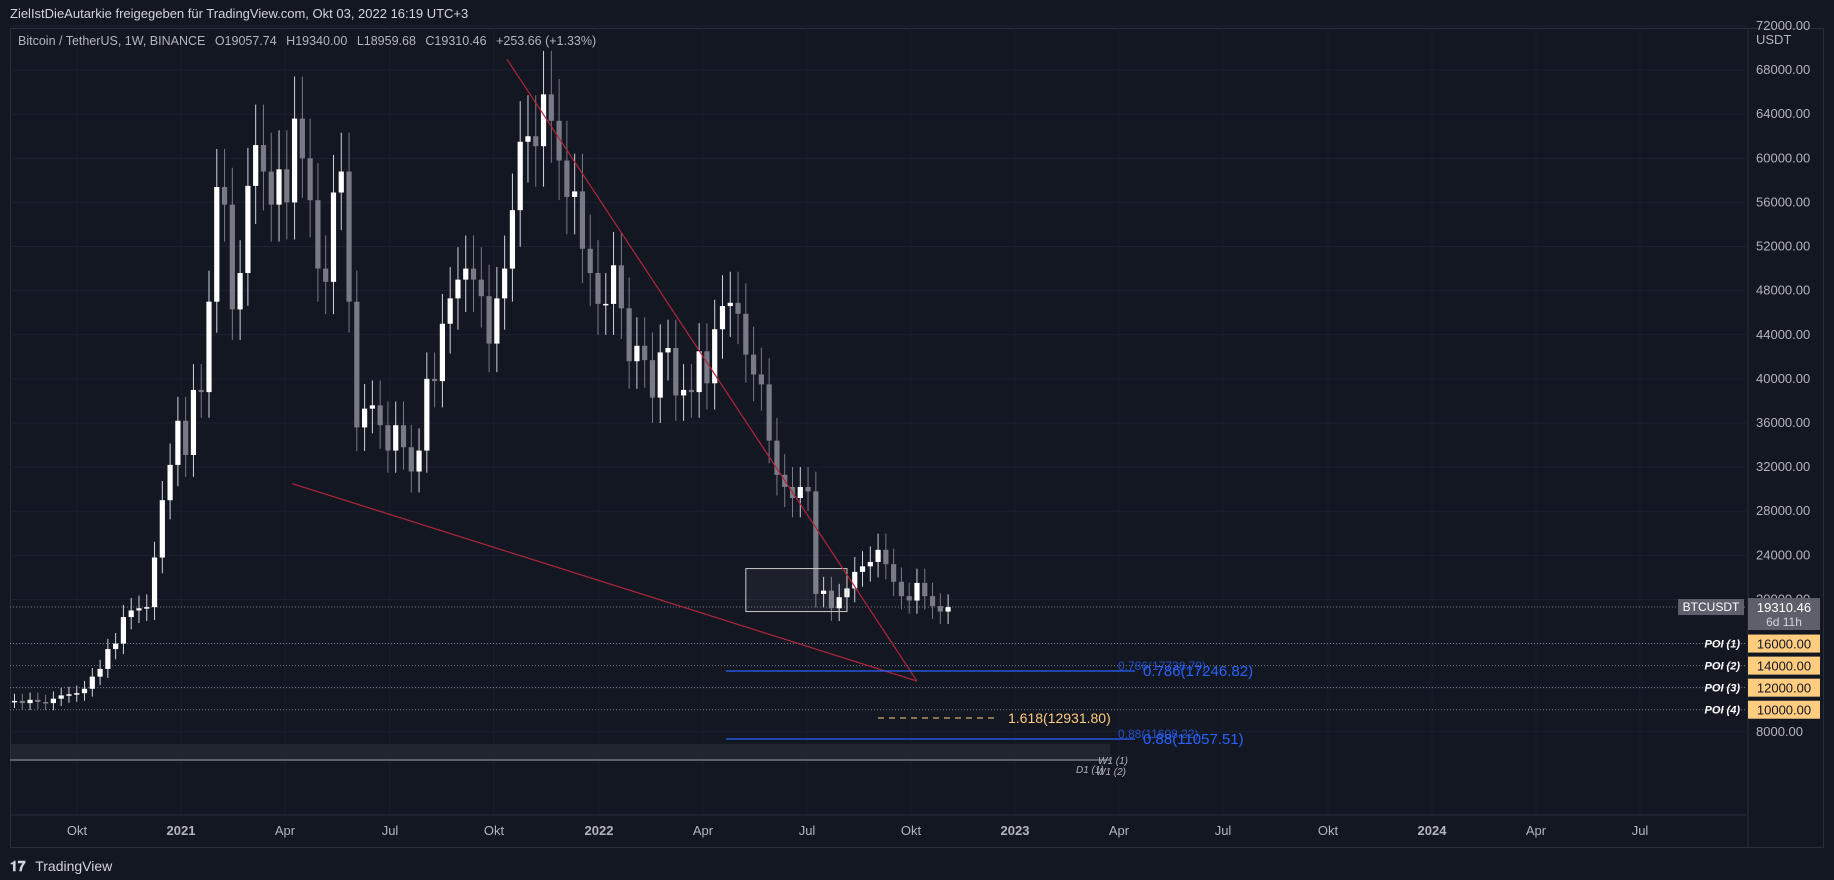  What do you see at coordinates (1783, 246) in the screenshot?
I see `y-tick-label: 52000.00` at bounding box center [1783, 246].